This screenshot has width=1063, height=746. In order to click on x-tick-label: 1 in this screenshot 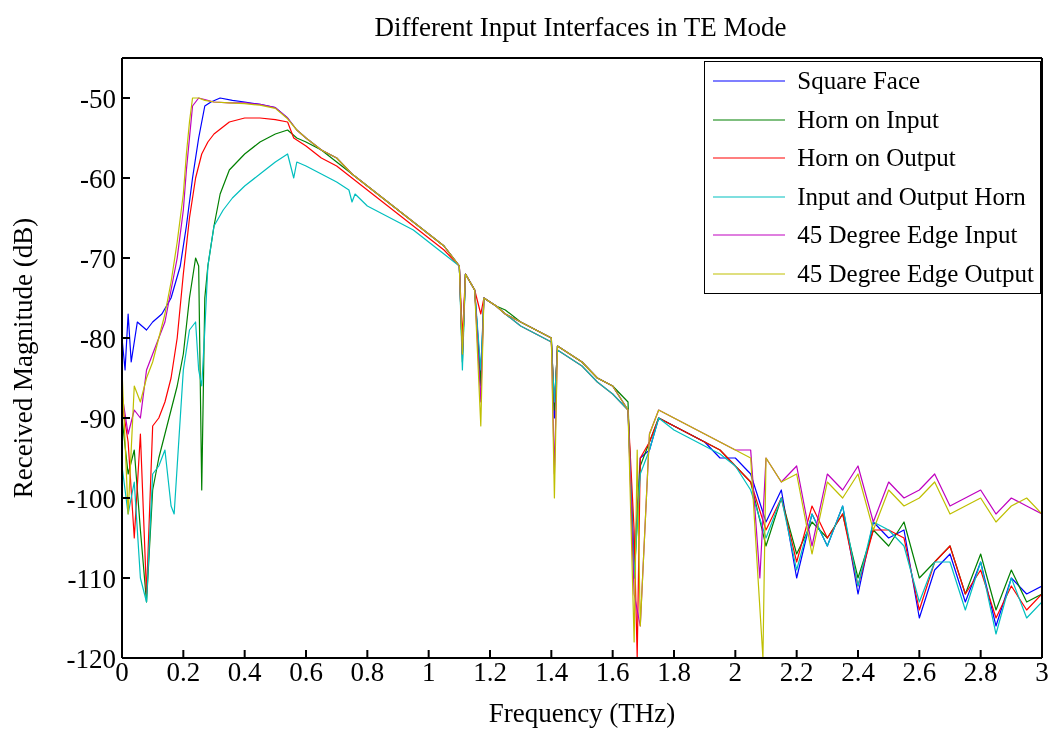, I will do `click(428, 672)`.